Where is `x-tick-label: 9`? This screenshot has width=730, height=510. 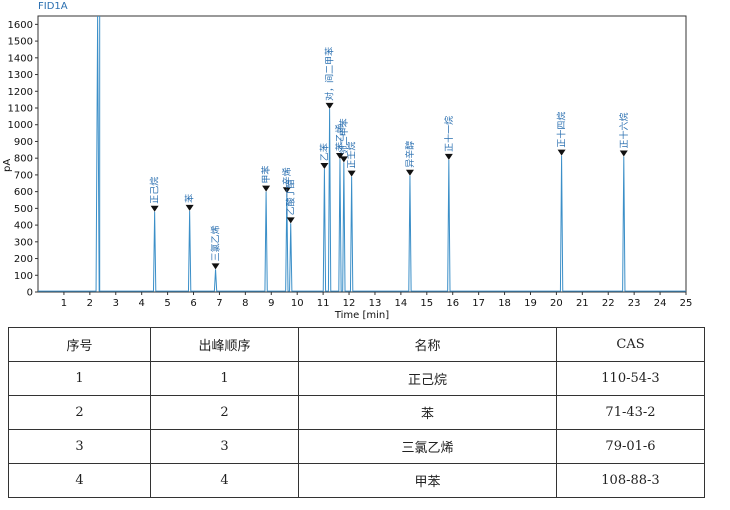
x-tick-label: 9 is located at coordinates (271, 303).